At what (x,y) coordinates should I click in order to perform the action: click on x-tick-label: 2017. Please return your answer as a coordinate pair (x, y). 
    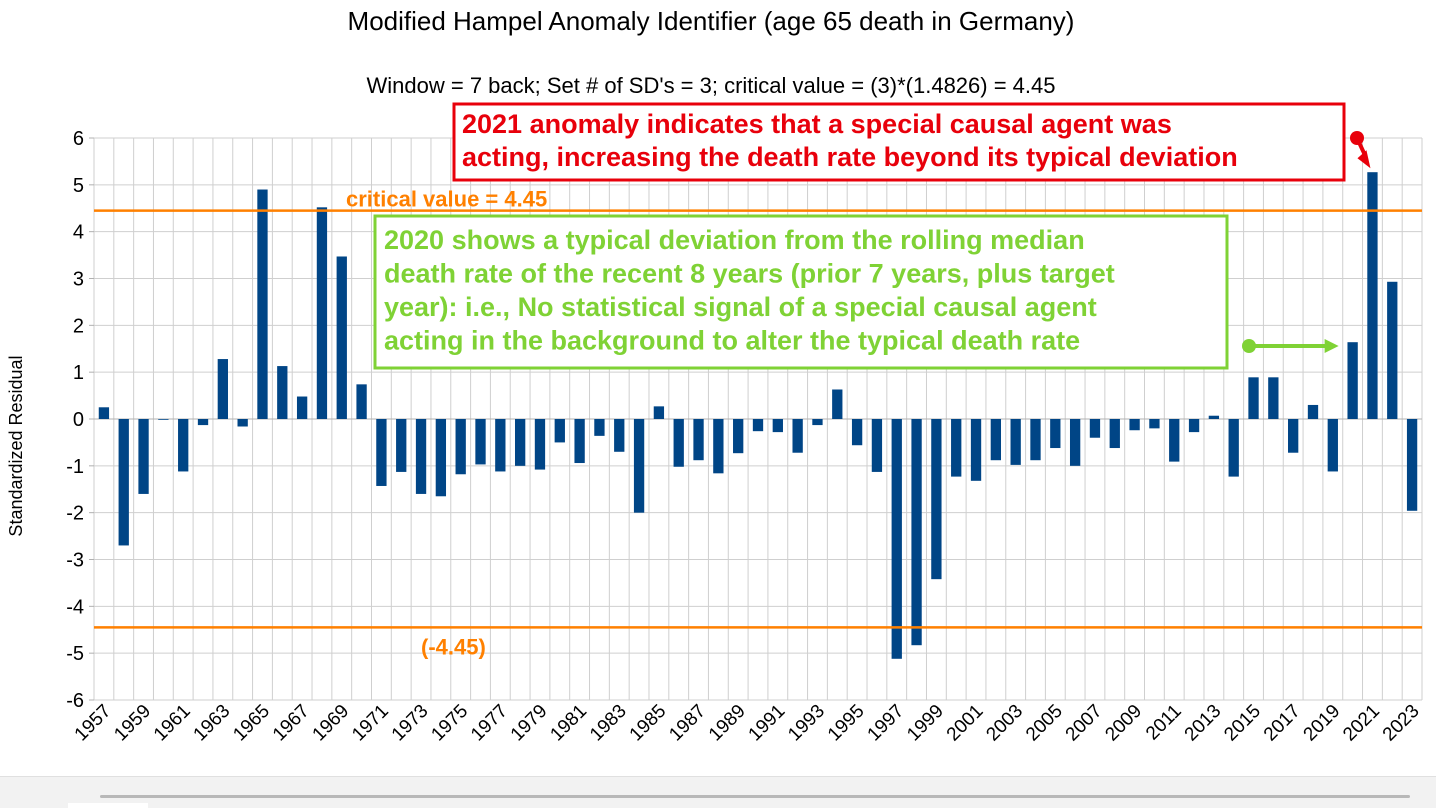
    Looking at the image, I should click on (1282, 723).